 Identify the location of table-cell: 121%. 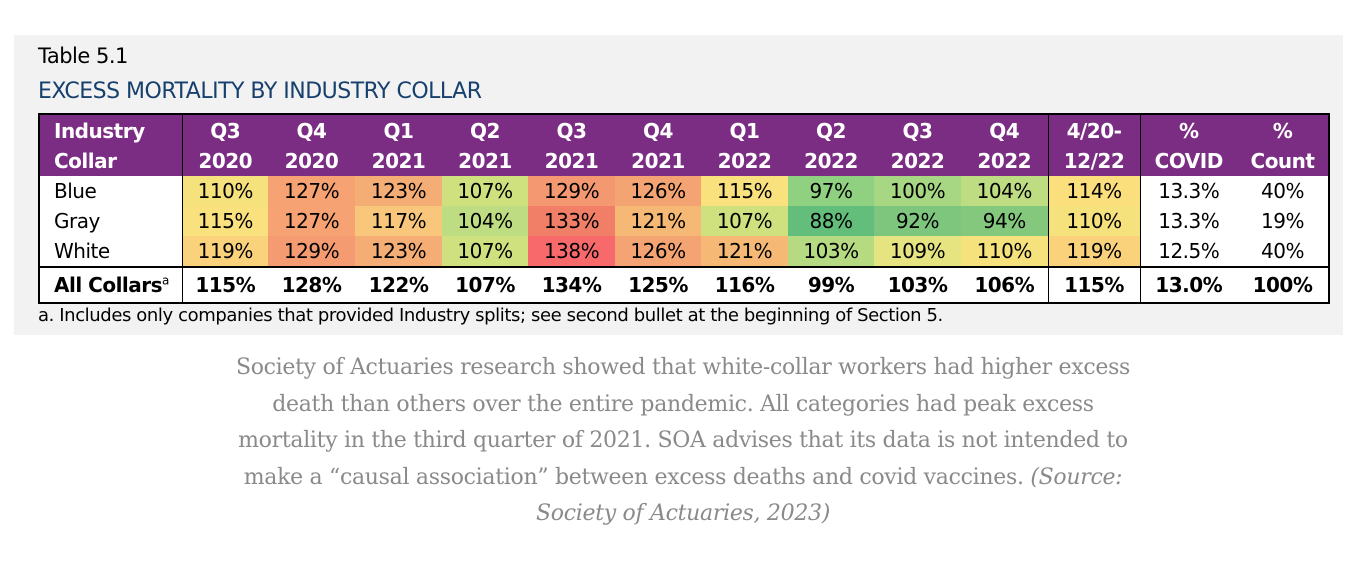
(744, 251).